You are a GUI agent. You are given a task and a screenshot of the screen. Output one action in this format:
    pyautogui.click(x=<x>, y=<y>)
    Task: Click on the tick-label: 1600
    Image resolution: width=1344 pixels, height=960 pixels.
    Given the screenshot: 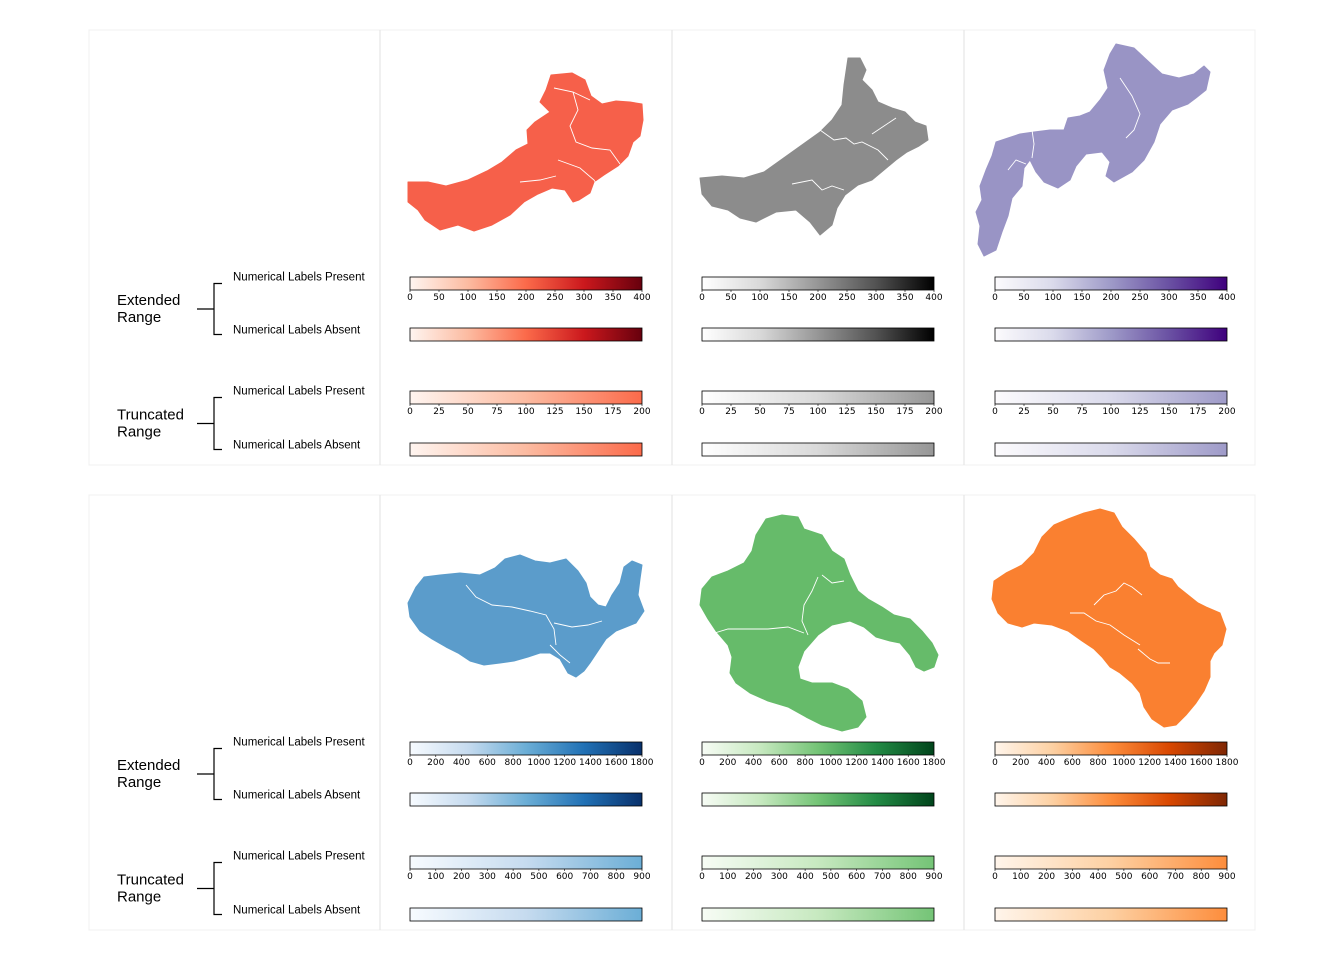 What is the action you would take?
    pyautogui.click(x=1201, y=763)
    